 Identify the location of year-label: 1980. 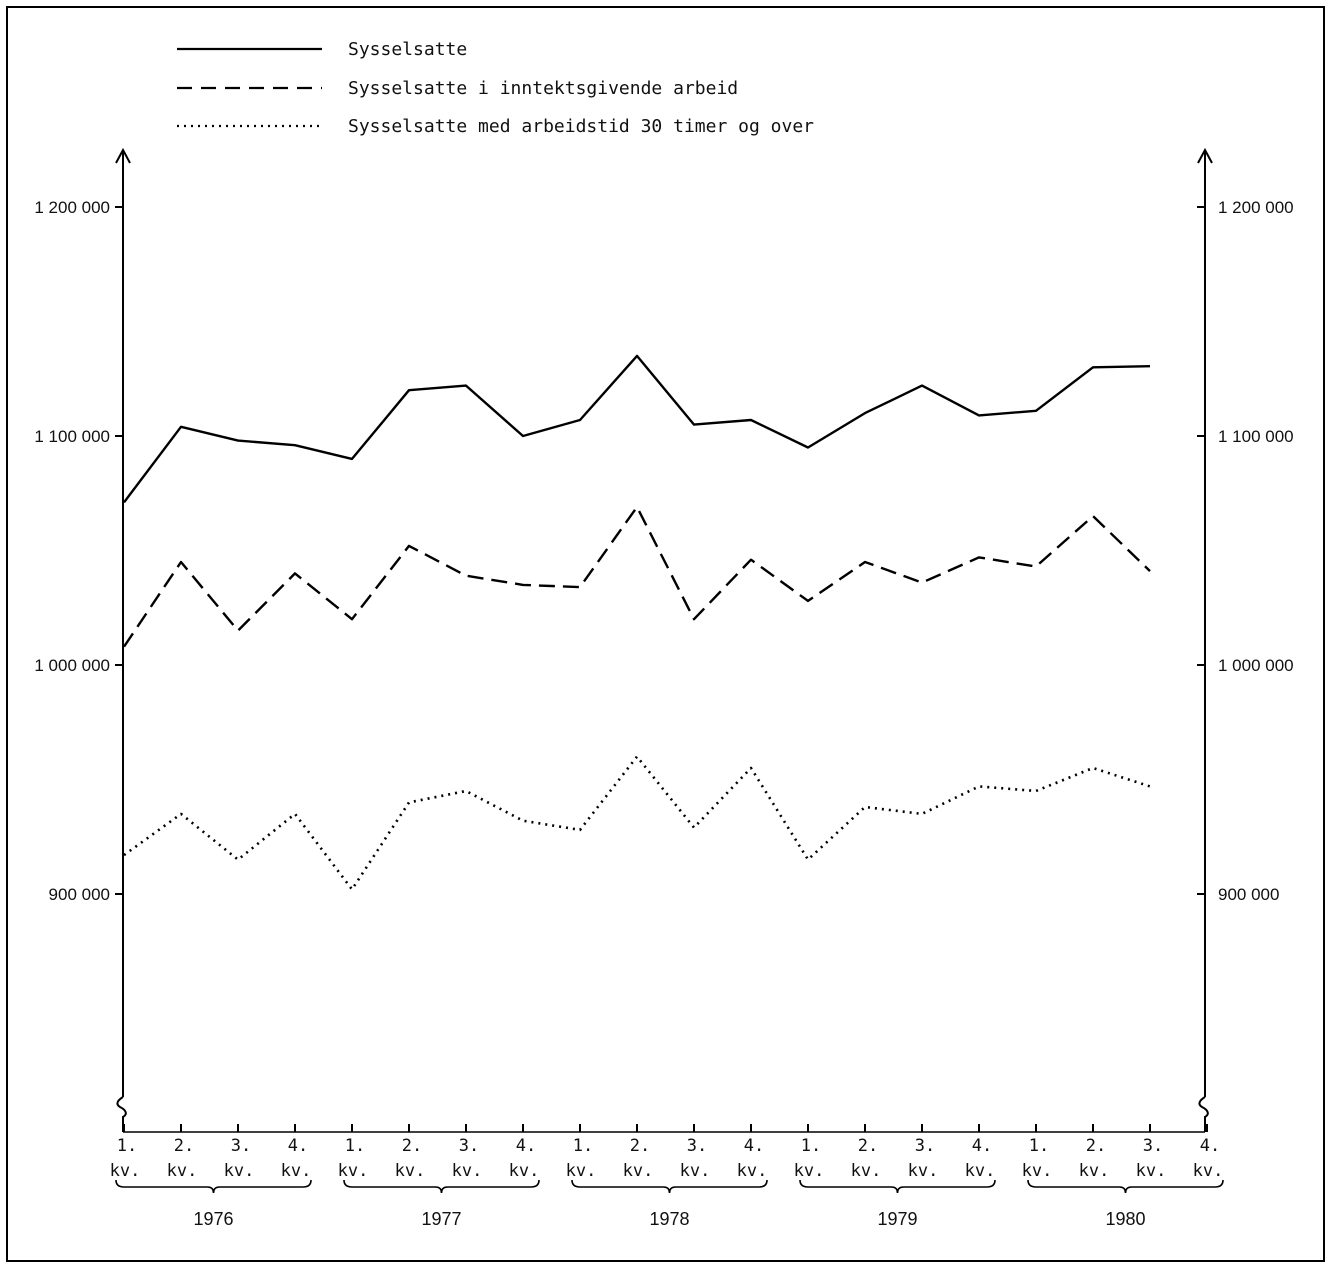
(1125, 1219).